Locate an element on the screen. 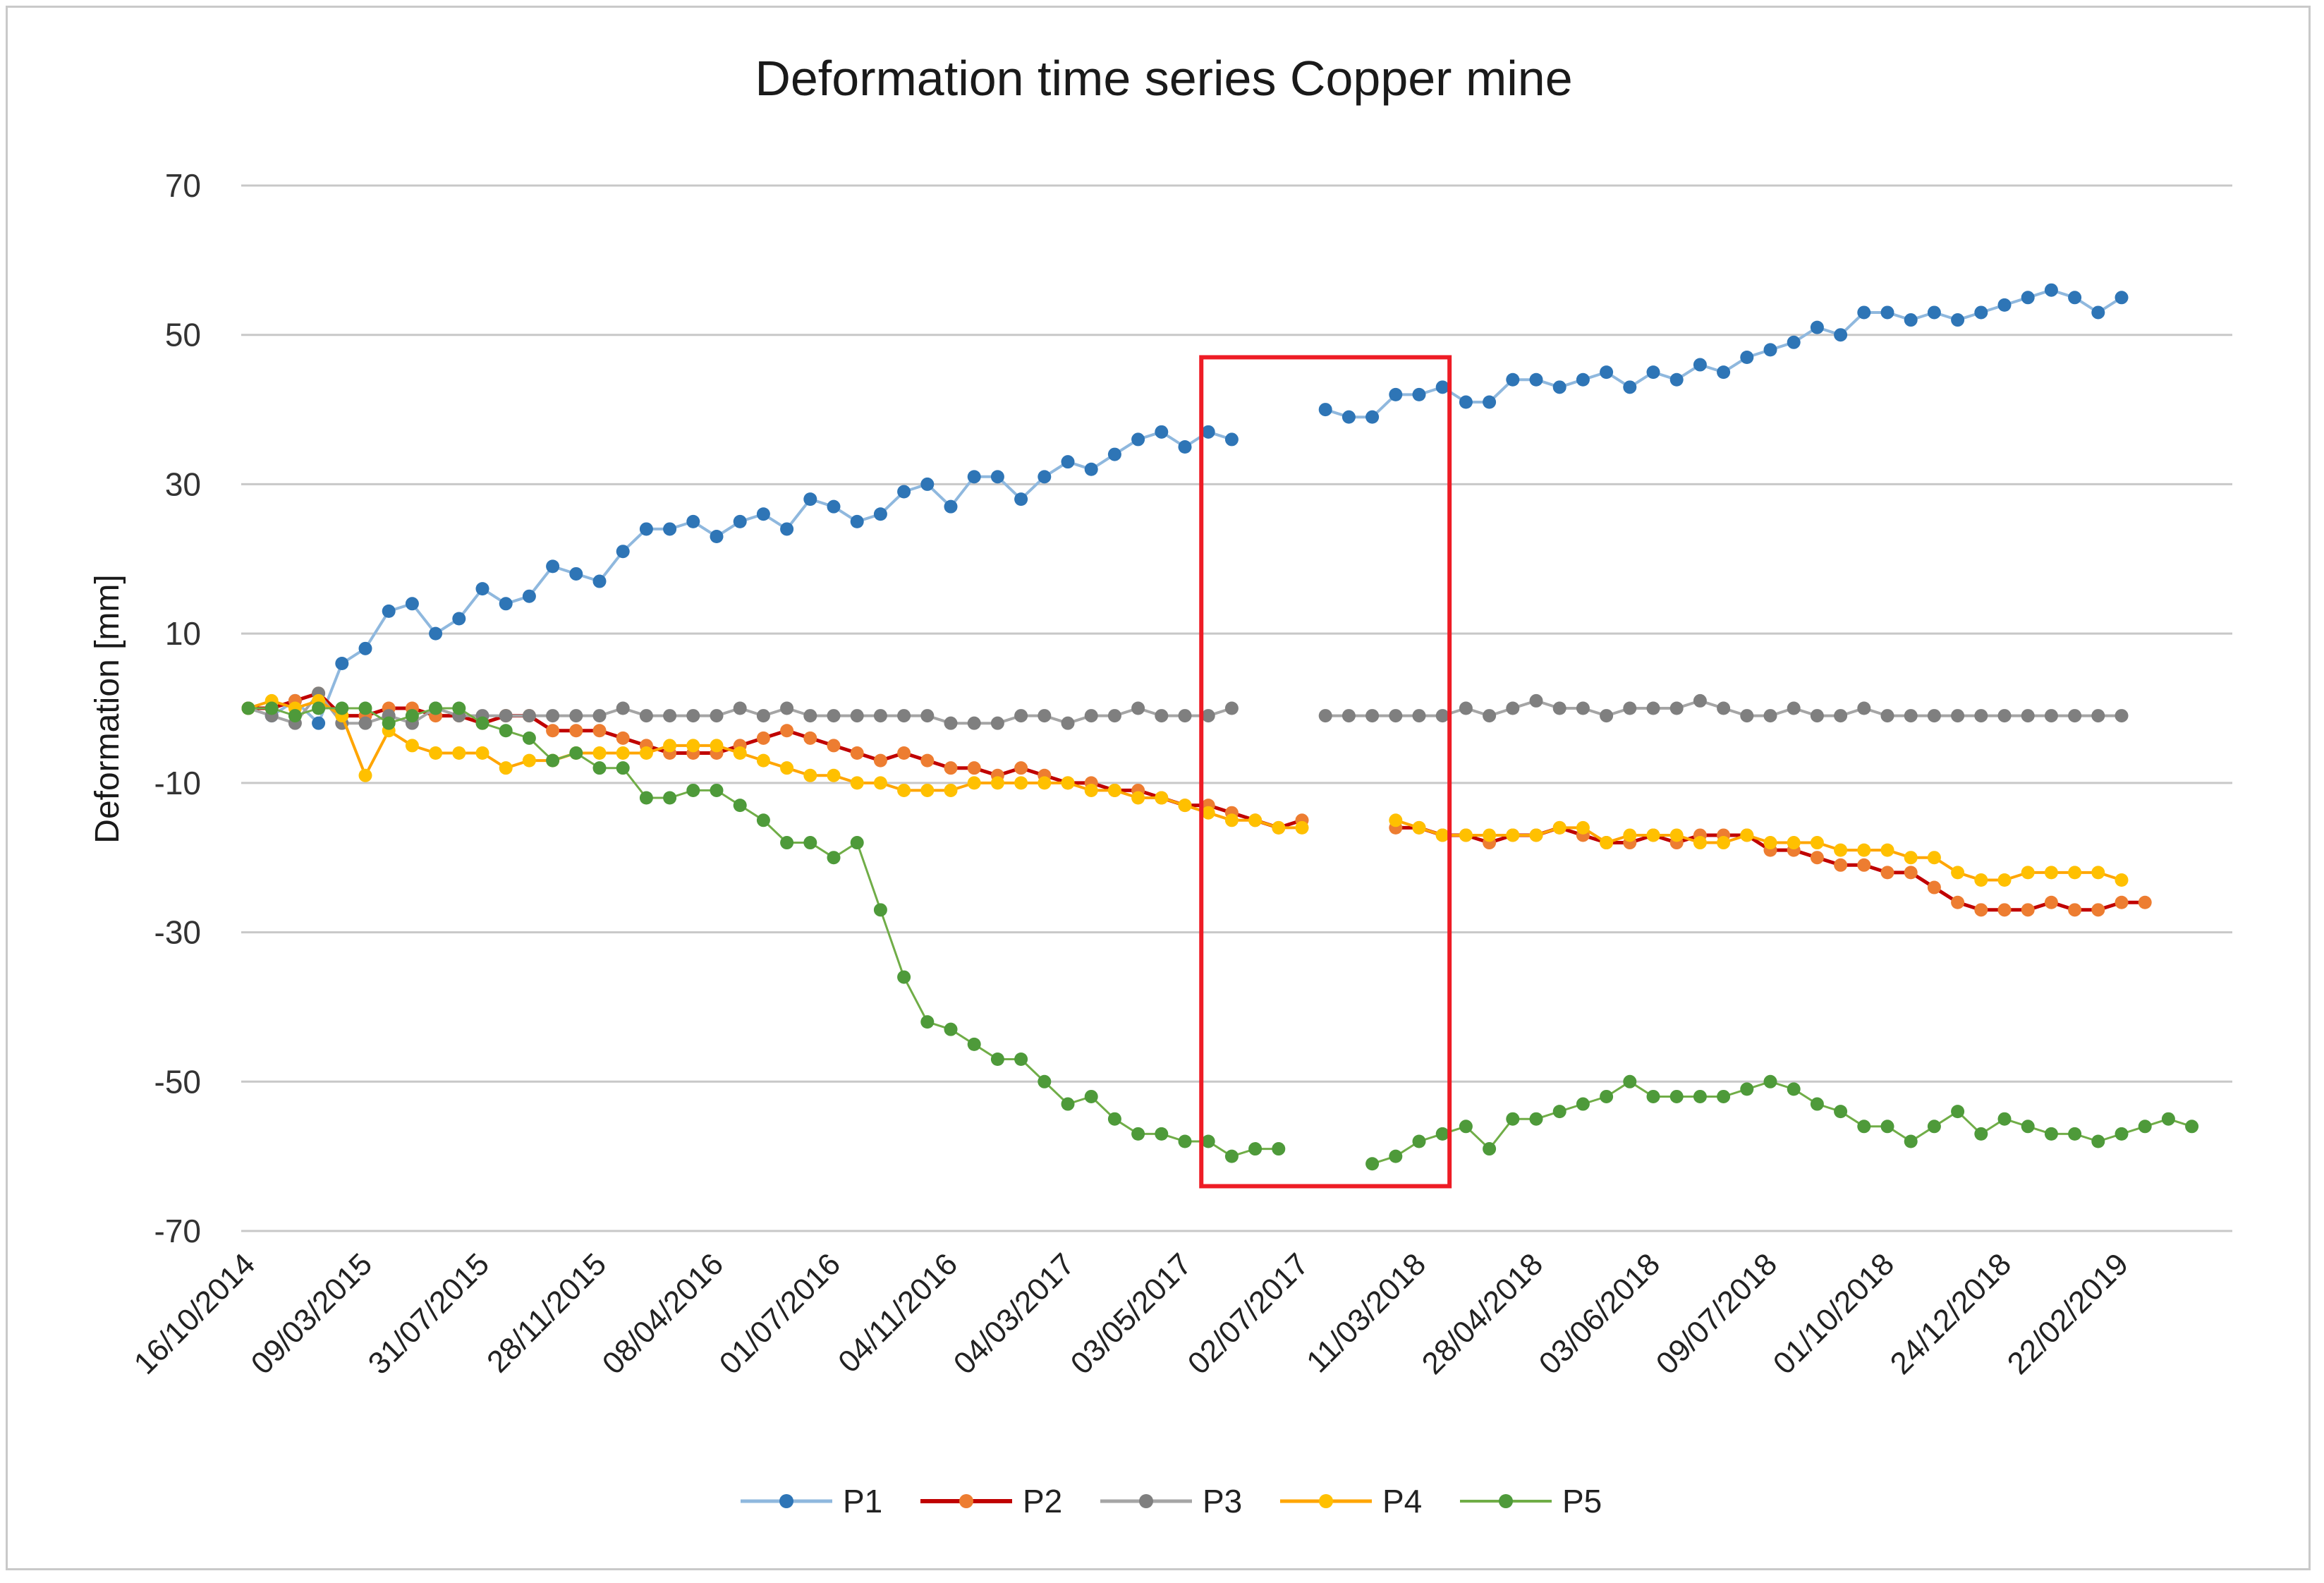  x-tick-label: 31/07/2015 is located at coordinates (429, 1314).